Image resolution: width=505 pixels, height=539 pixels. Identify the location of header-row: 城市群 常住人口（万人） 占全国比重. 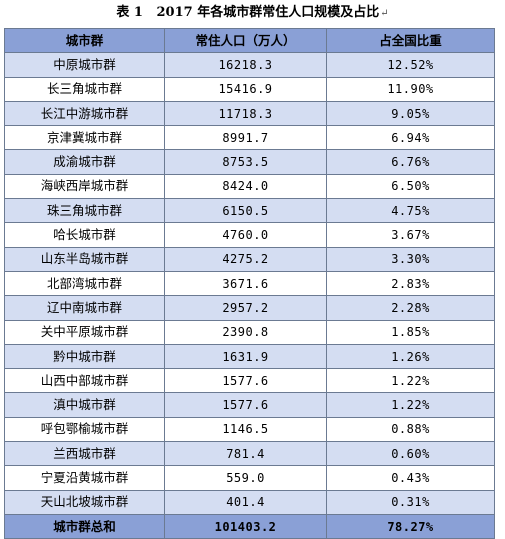
(249, 40).